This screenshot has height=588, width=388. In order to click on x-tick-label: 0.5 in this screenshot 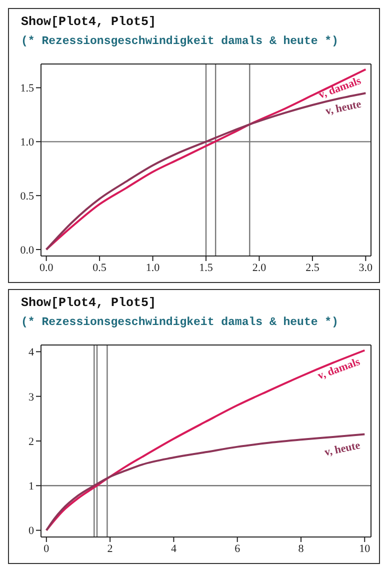, I will do `click(99, 268)`.